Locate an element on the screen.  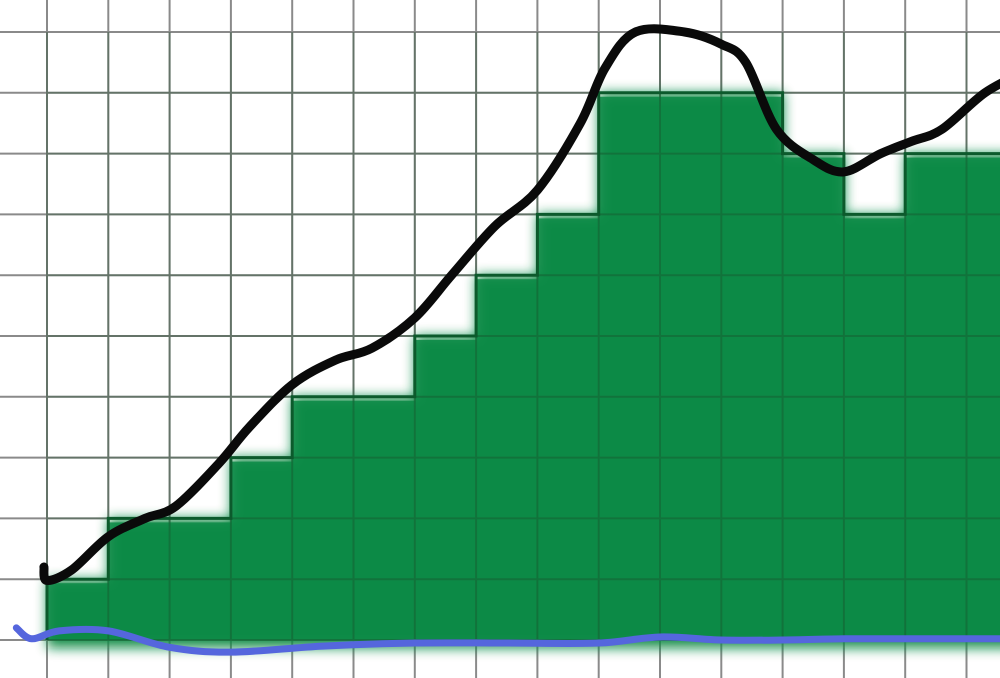
blue-baseline-curve is located at coordinates (506, 640).